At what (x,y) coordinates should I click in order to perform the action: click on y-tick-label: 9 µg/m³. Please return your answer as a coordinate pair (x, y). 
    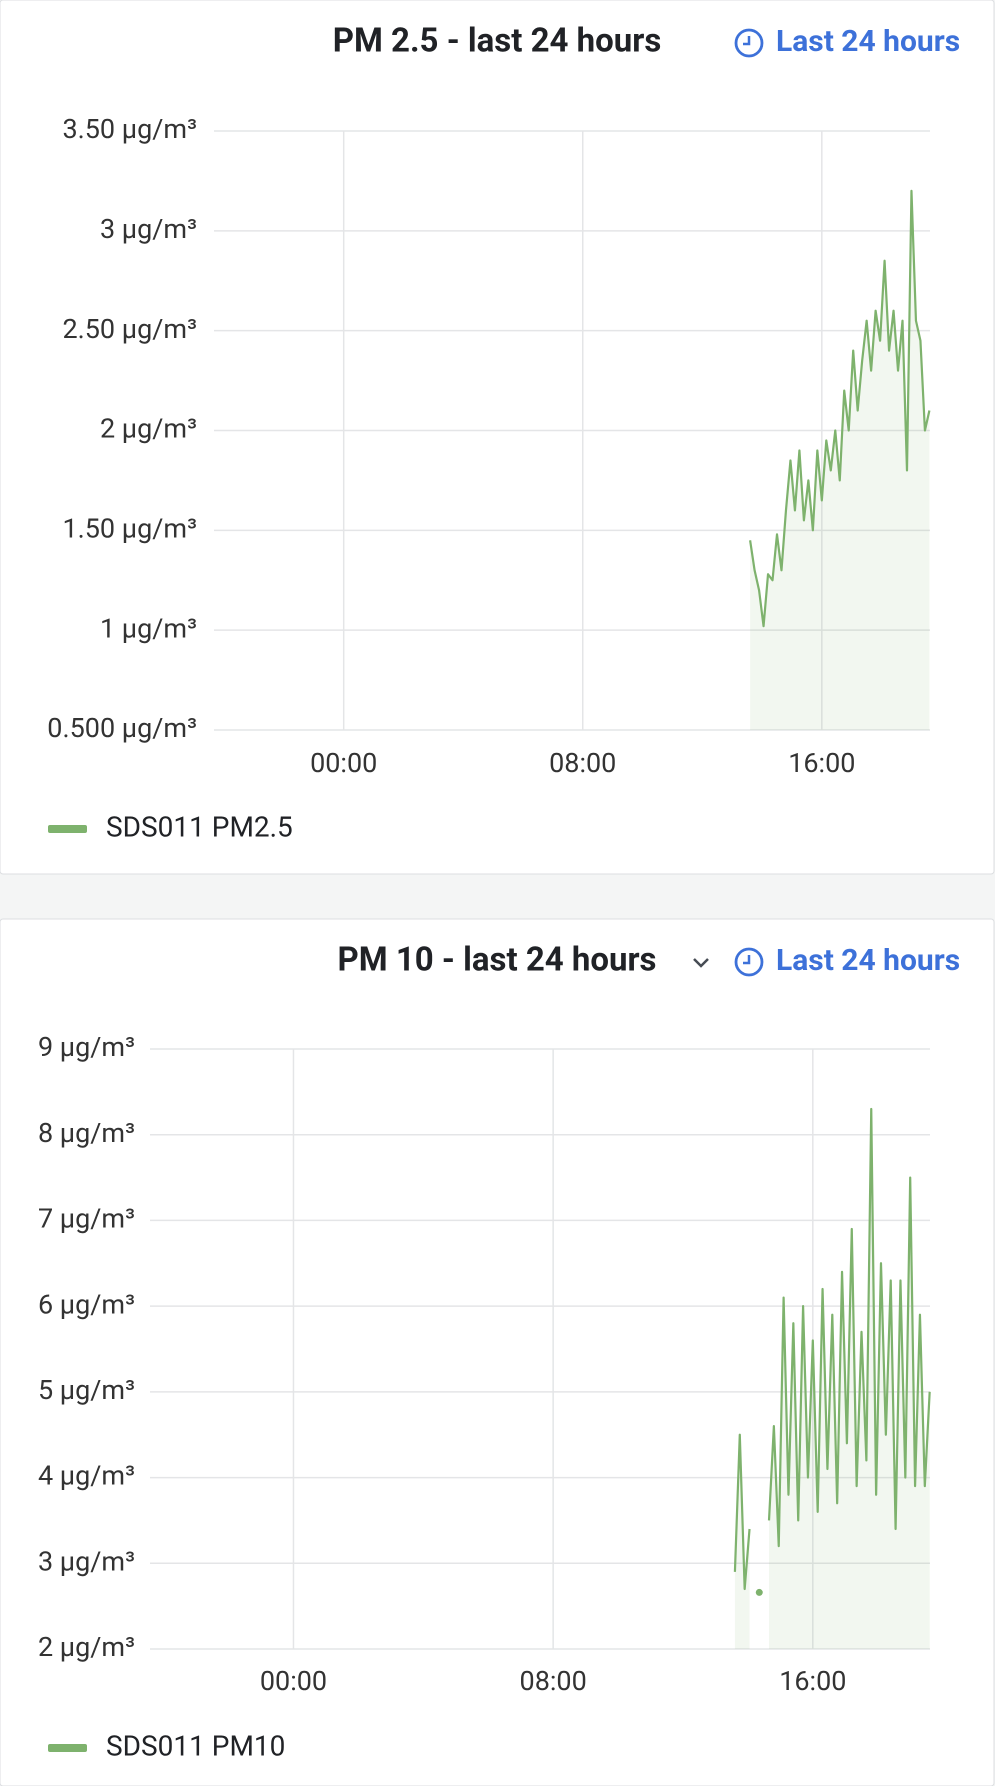
    Looking at the image, I should click on (86, 1047).